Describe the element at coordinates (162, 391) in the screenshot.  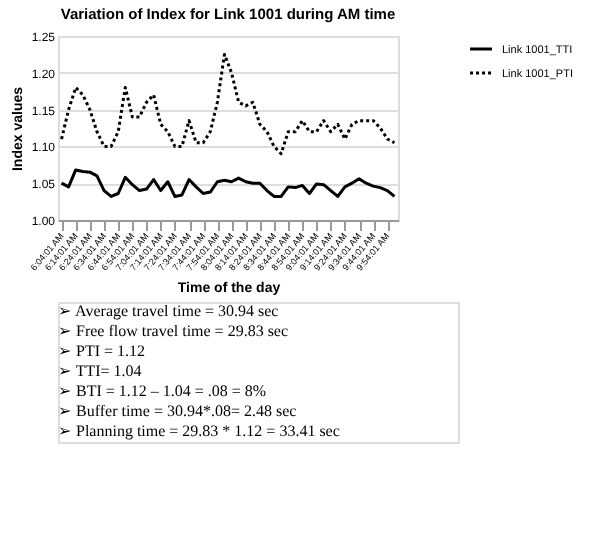
I see `text: ➢ BTI = 1.12 – 1.04 = .08 = 8%` at that location.